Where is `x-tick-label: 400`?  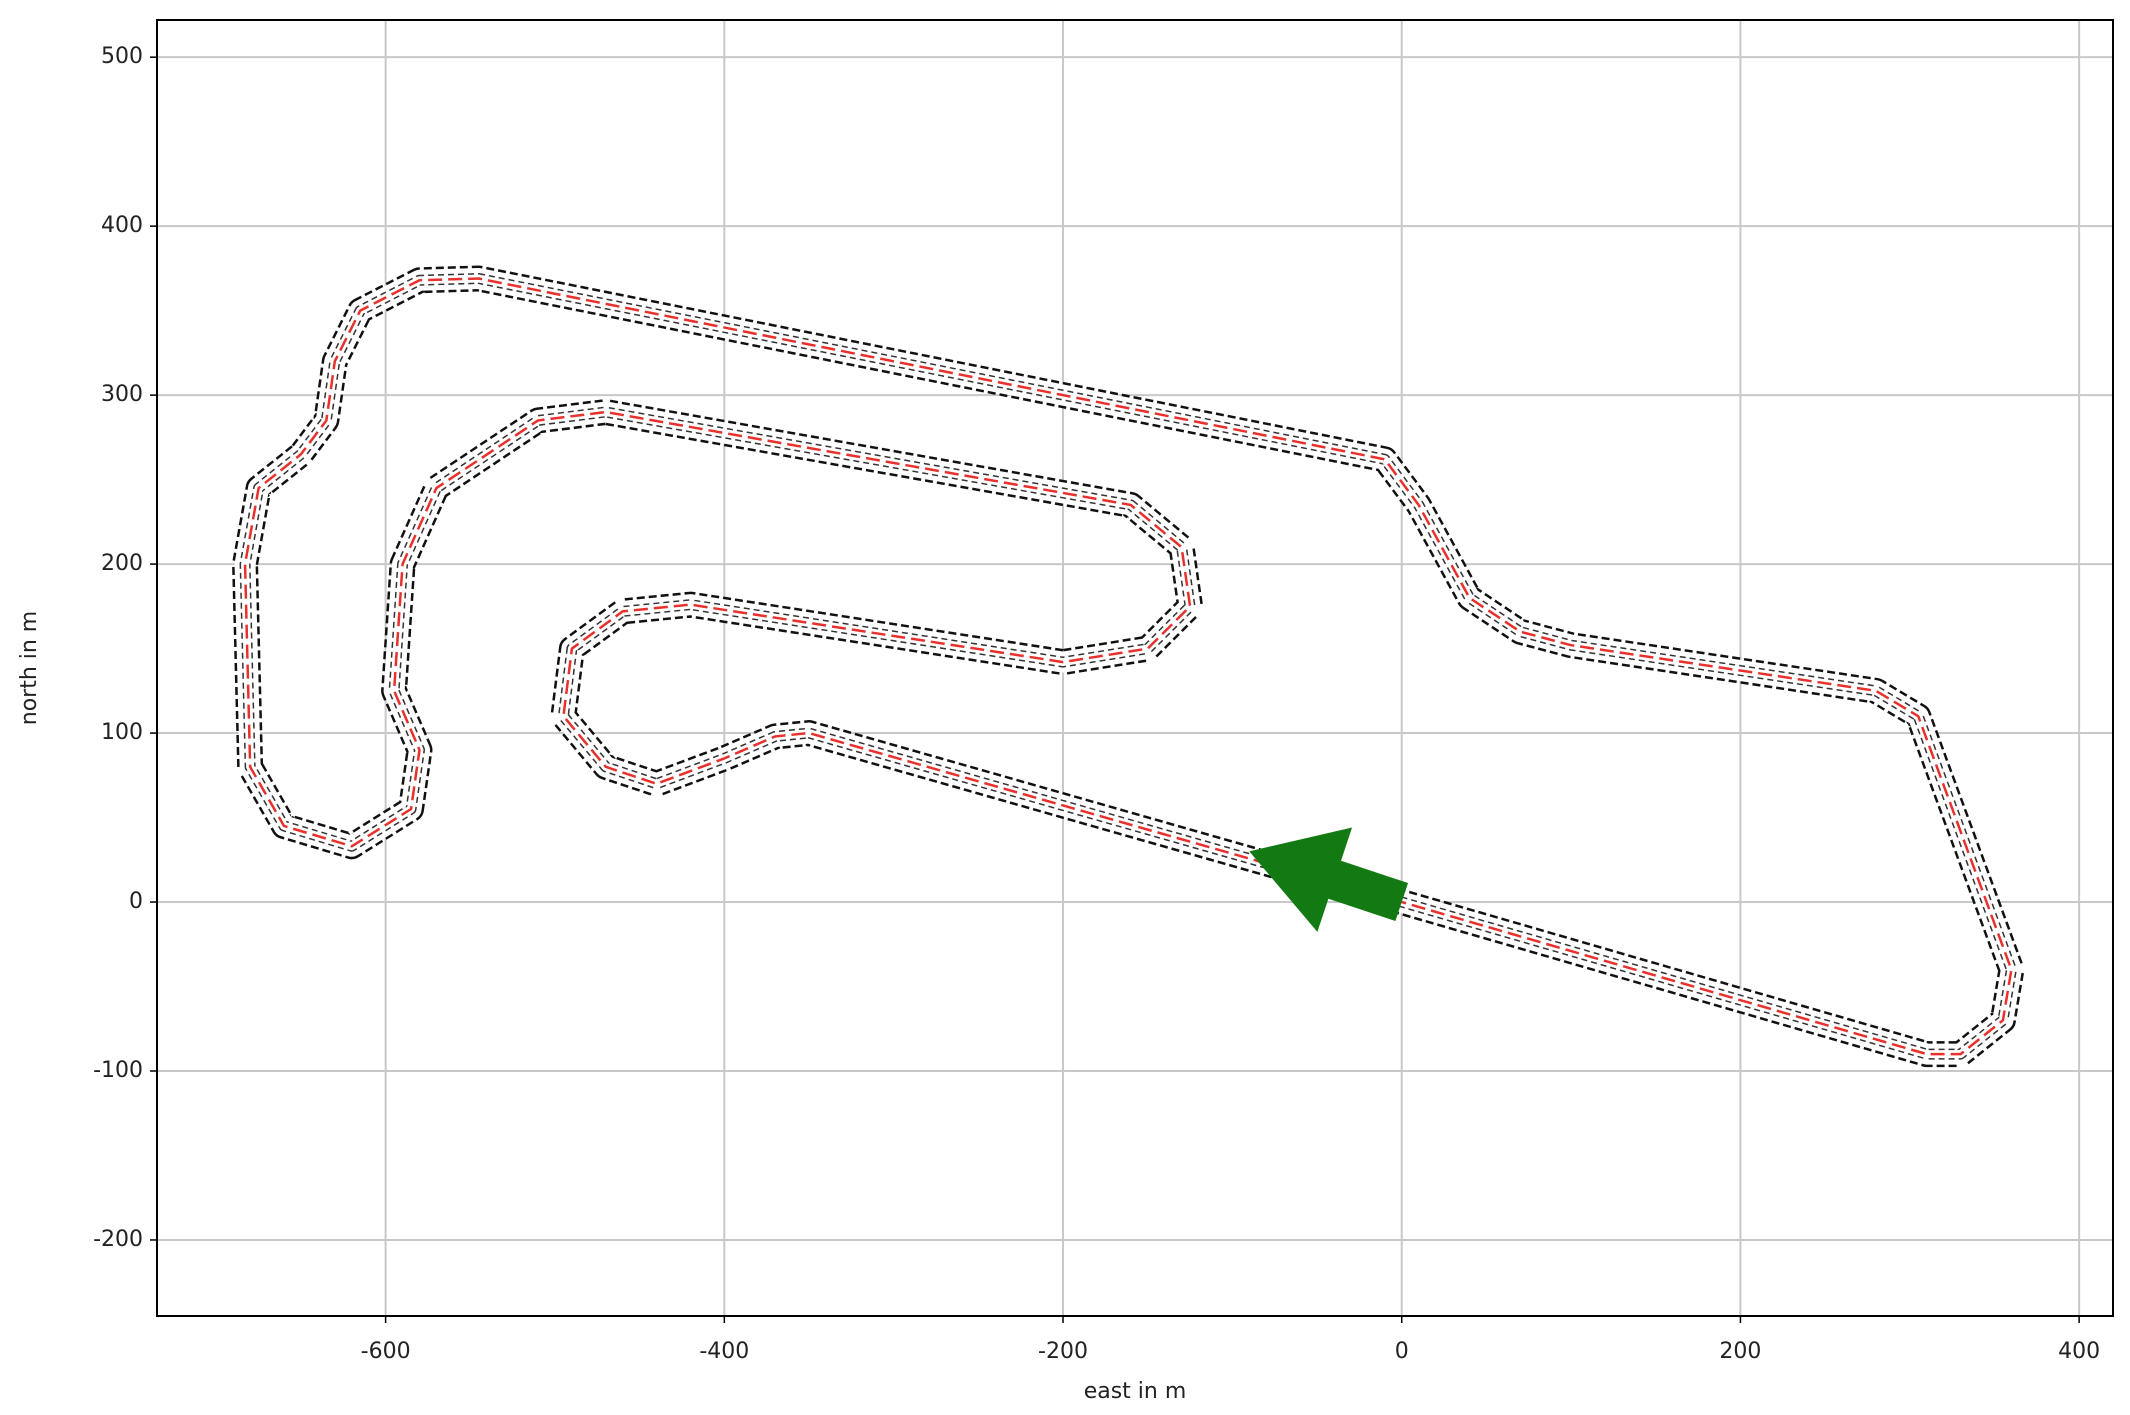
x-tick-label: 400 is located at coordinates (2079, 1351).